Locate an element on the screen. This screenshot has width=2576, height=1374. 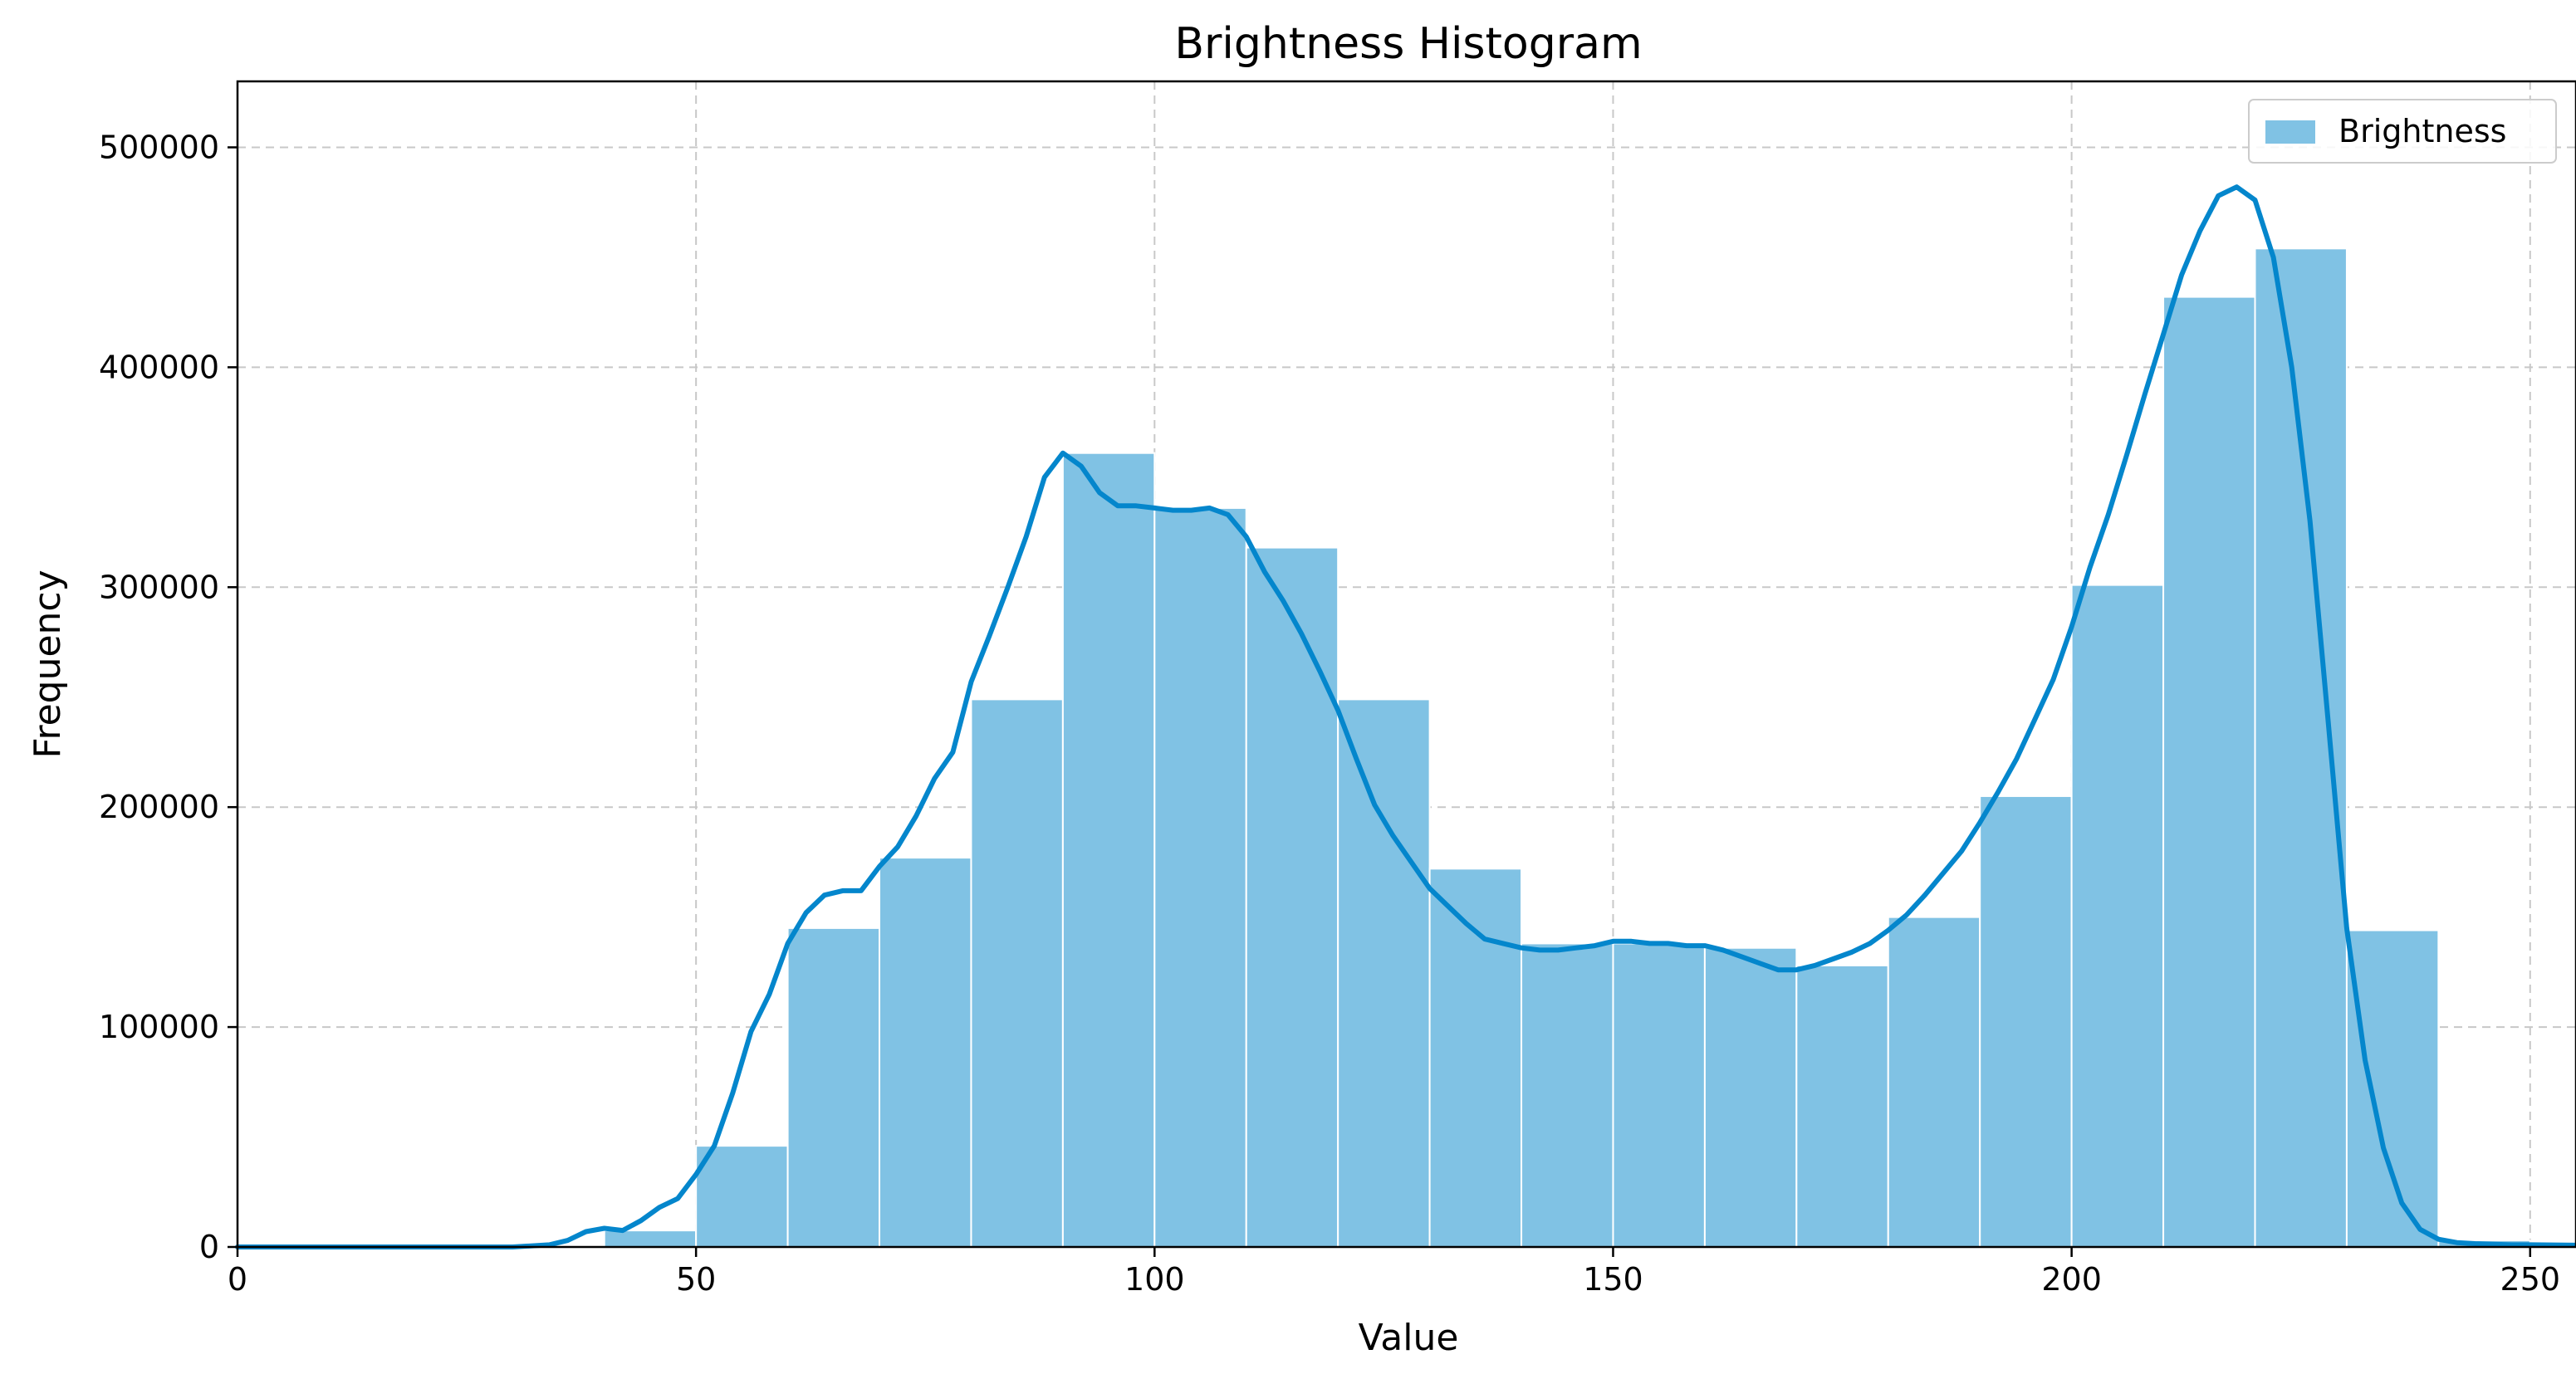
y-tick-label: 0 is located at coordinates (209, 1247).